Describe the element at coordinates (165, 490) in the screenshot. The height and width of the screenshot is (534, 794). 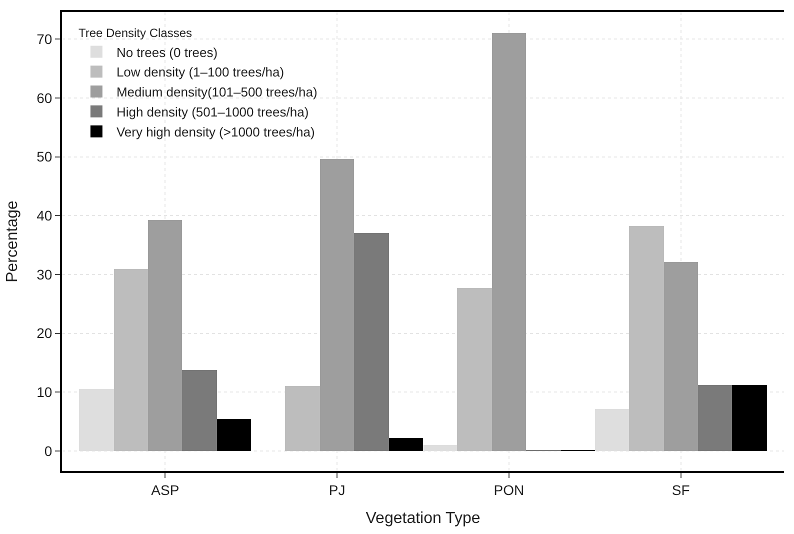
I see `x-tick-label: ASP` at that location.